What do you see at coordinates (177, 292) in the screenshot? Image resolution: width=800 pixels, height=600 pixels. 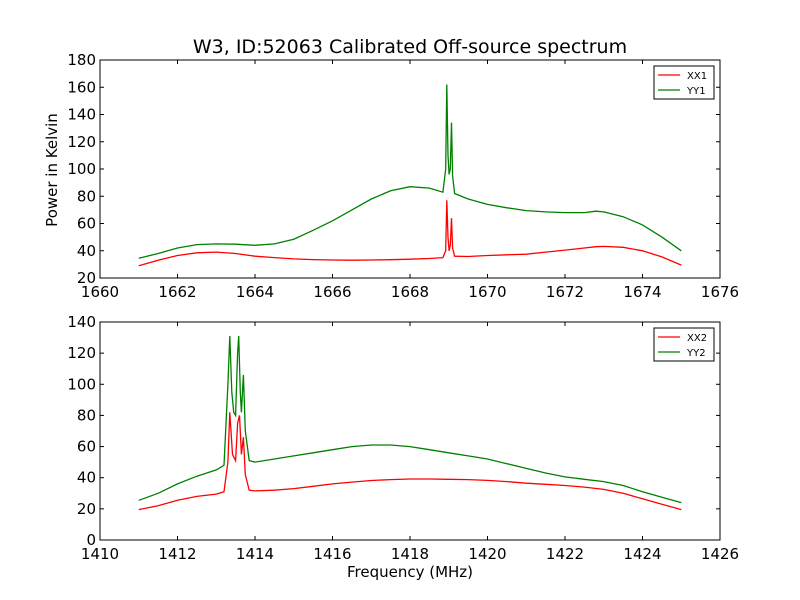 I see `top-x-tick-label: 1662` at bounding box center [177, 292].